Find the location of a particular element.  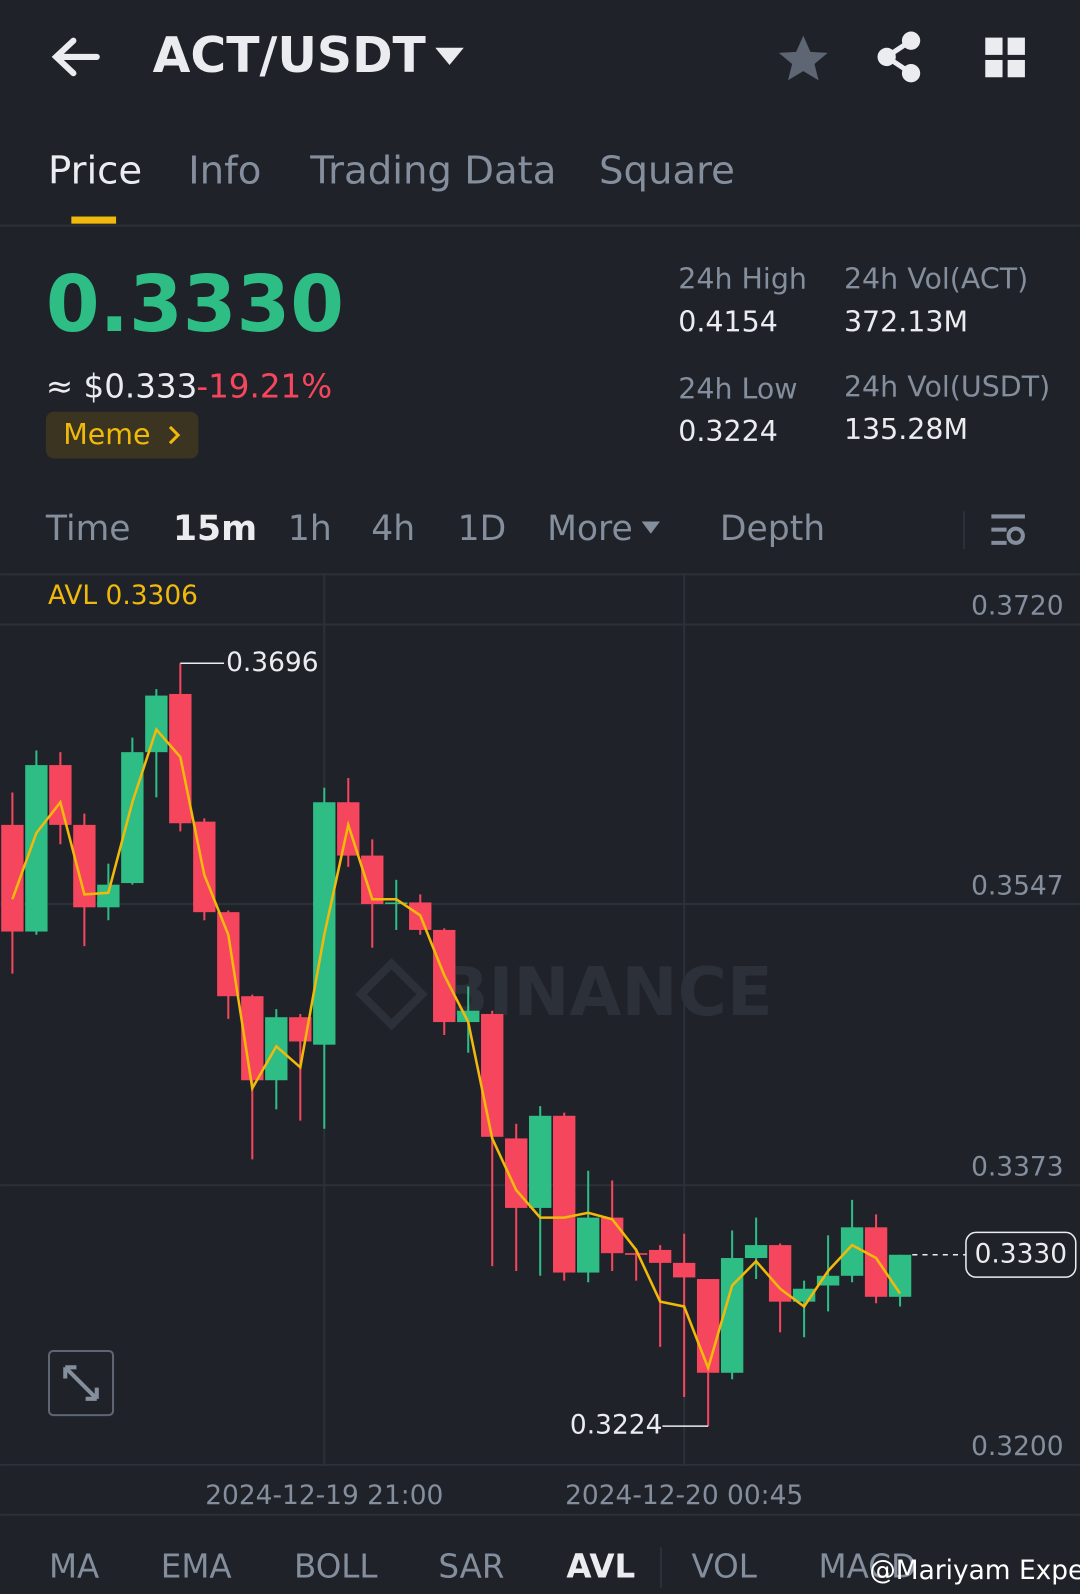

price-change: -19.21% is located at coordinates (264, 386).